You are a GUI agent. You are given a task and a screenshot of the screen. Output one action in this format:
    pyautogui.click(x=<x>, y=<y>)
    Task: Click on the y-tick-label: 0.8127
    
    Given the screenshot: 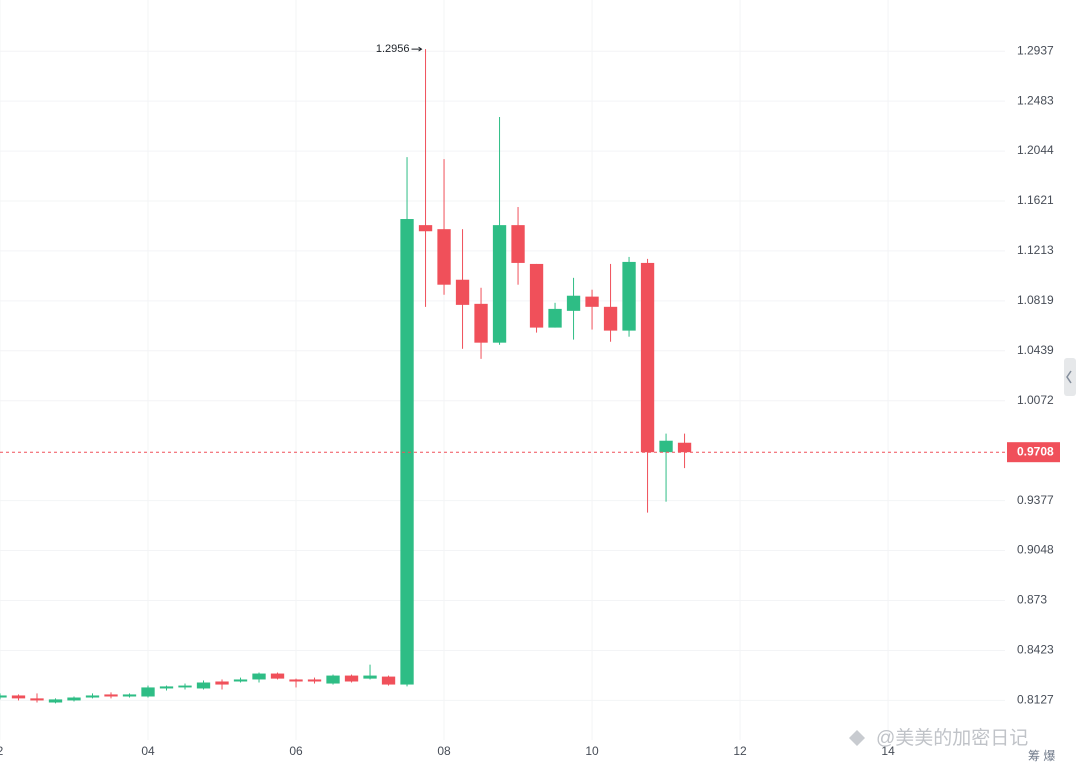 What is the action you would take?
    pyautogui.click(x=1035, y=700)
    